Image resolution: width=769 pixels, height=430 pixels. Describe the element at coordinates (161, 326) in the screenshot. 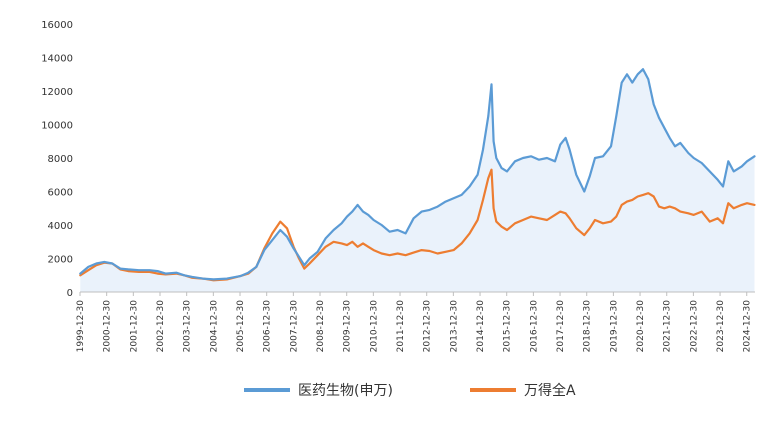

I see `x-tick-label: 2002-12-30` at that location.